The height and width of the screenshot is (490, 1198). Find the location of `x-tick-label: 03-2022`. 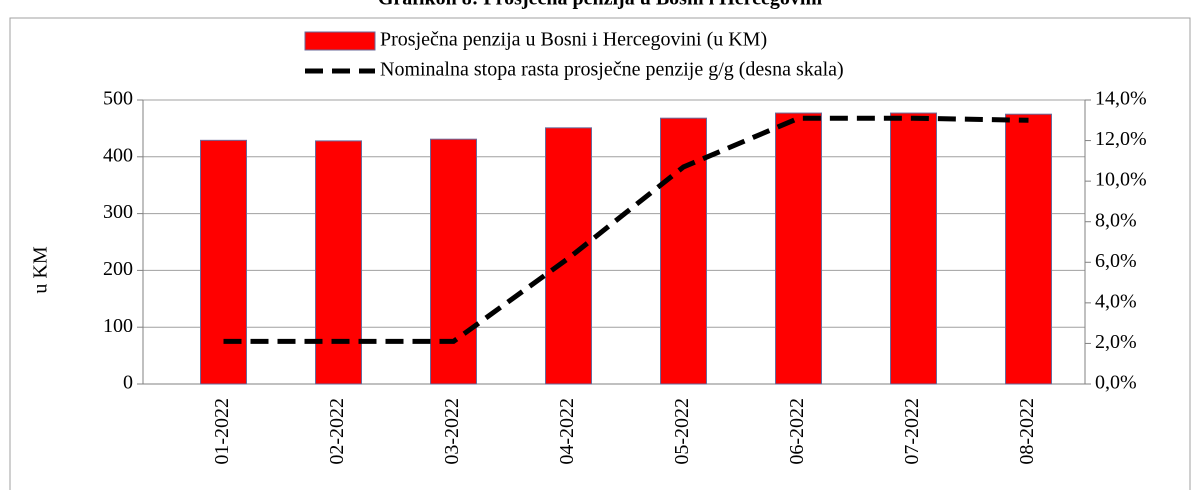

x-tick-label: 03-2022 is located at coordinates (452, 431).